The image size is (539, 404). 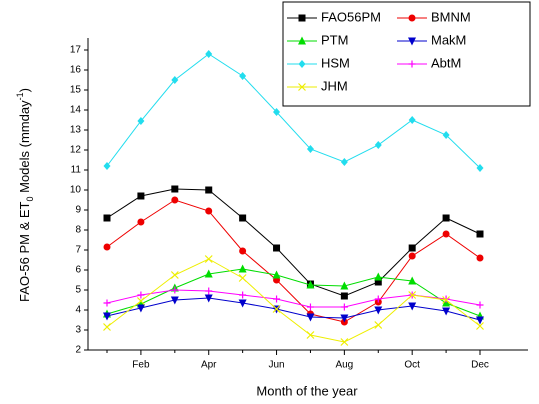 What do you see at coordinates (334, 85) in the screenshot?
I see `legend-label: JHM` at bounding box center [334, 85].